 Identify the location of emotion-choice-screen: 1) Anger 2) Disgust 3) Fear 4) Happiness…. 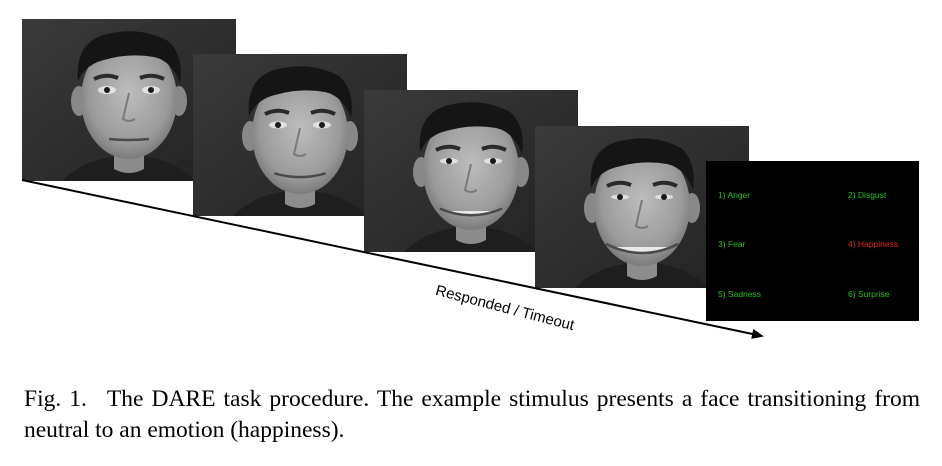
(812, 241).